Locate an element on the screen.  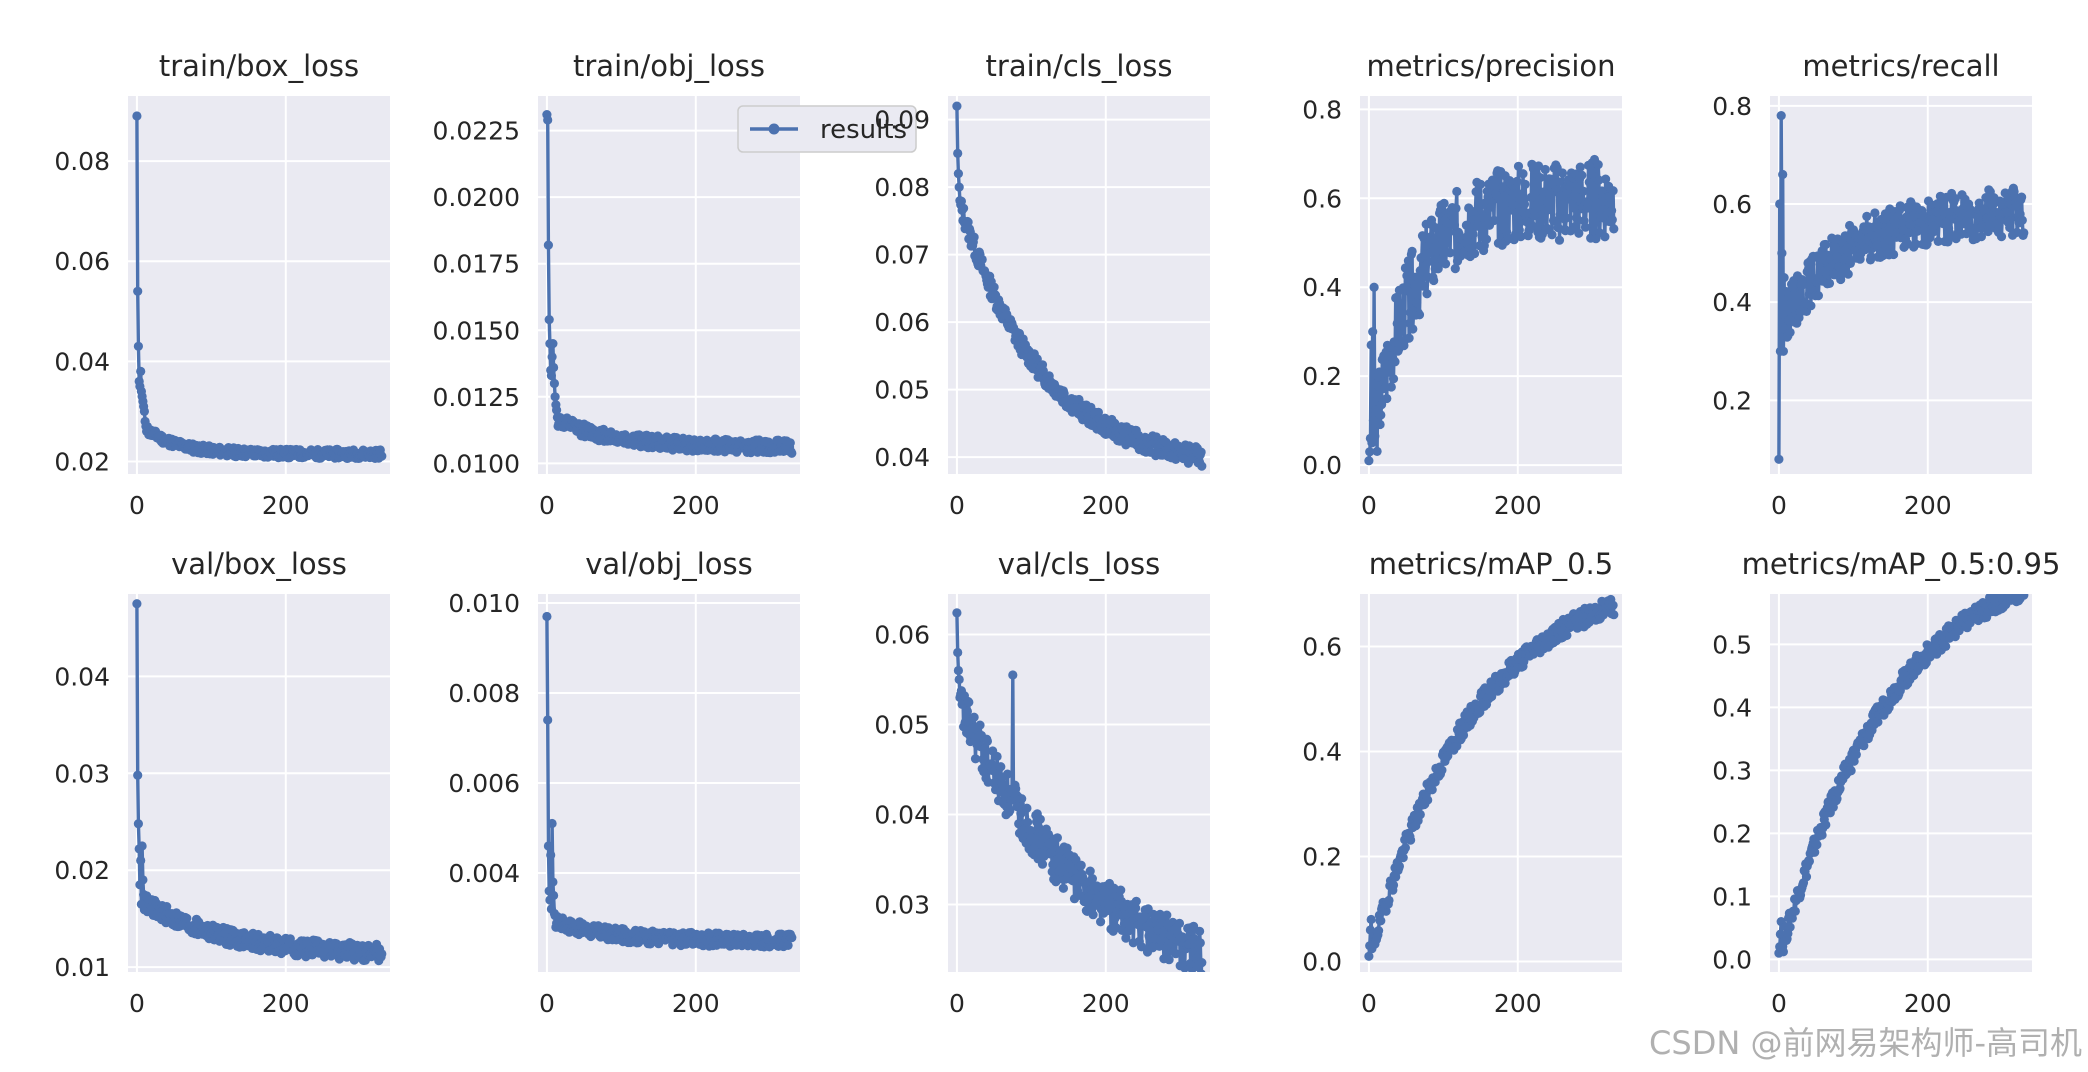
legend: results is located at coordinates (827, 129).